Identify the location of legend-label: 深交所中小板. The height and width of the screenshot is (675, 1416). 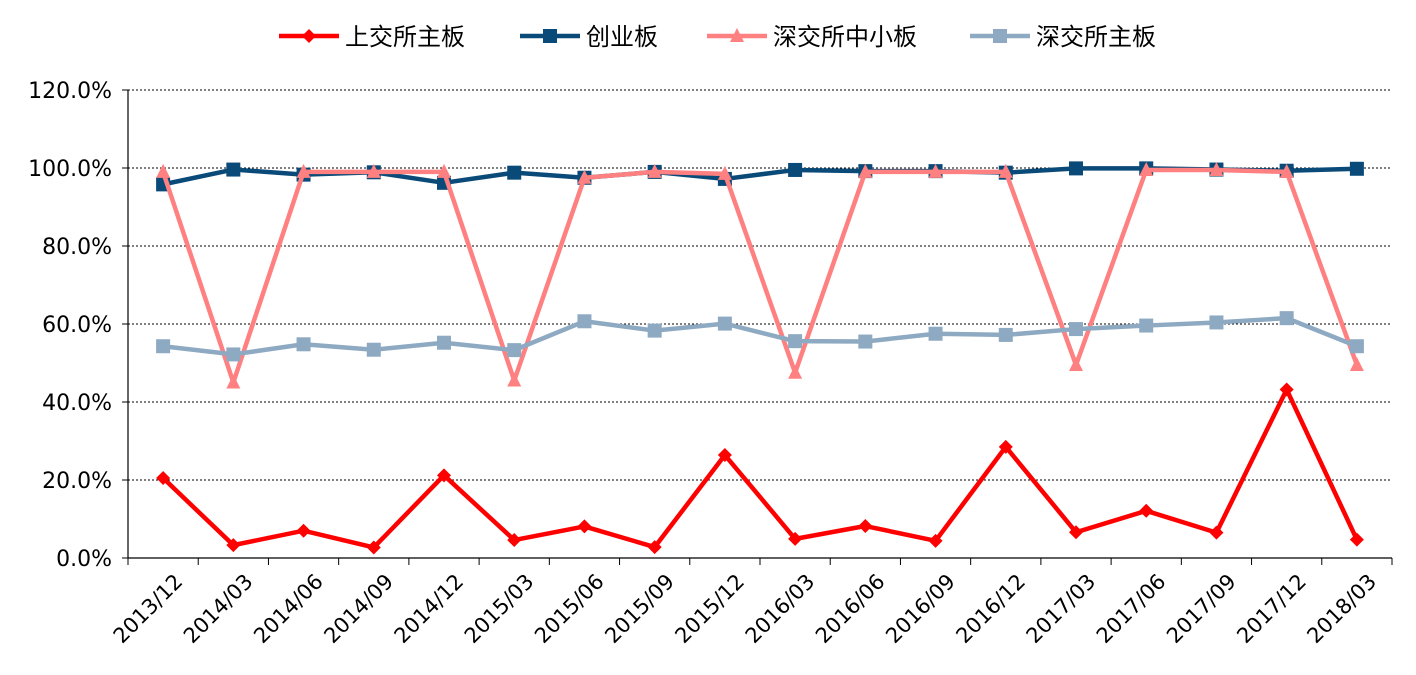
(845, 37).